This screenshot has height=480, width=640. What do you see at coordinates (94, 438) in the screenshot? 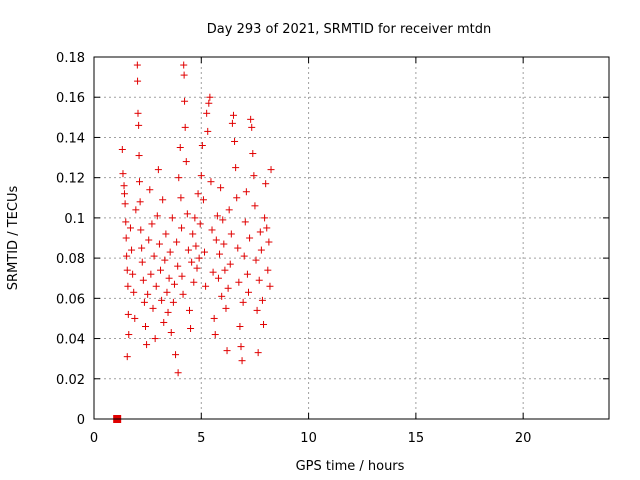
I see `x-tick-label: 0` at bounding box center [94, 438].